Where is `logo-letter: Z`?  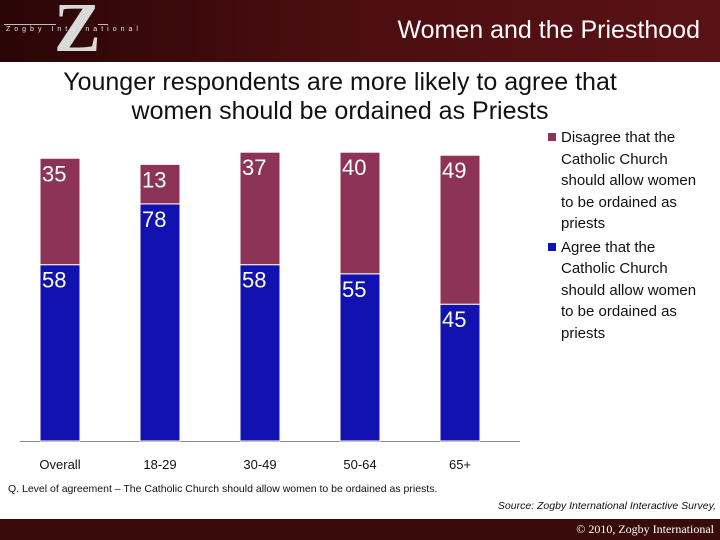 logo-letter: Z is located at coordinates (77, 33).